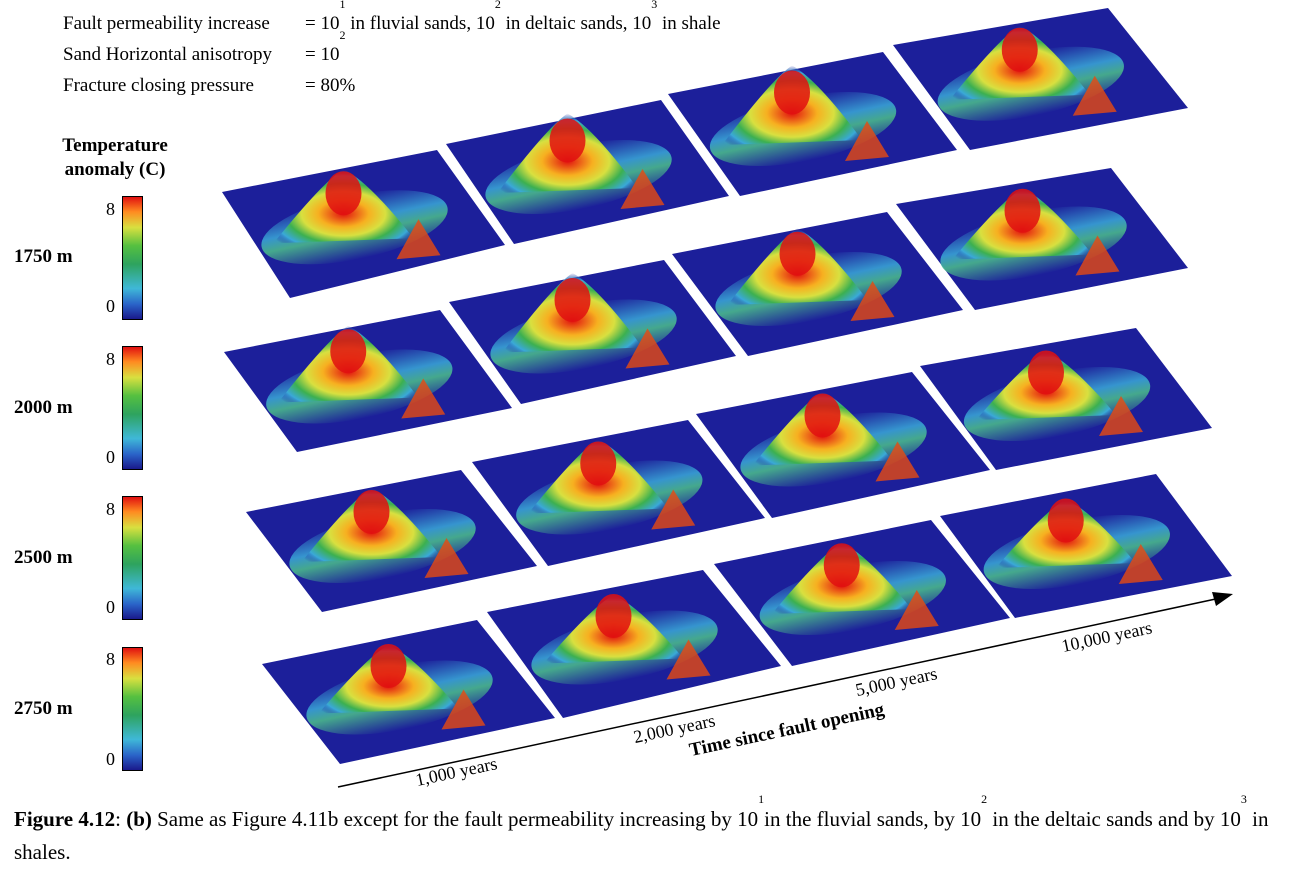 The width and height of the screenshot is (1312, 872). I want to click on depth-label: 2500 m, so click(43, 557).